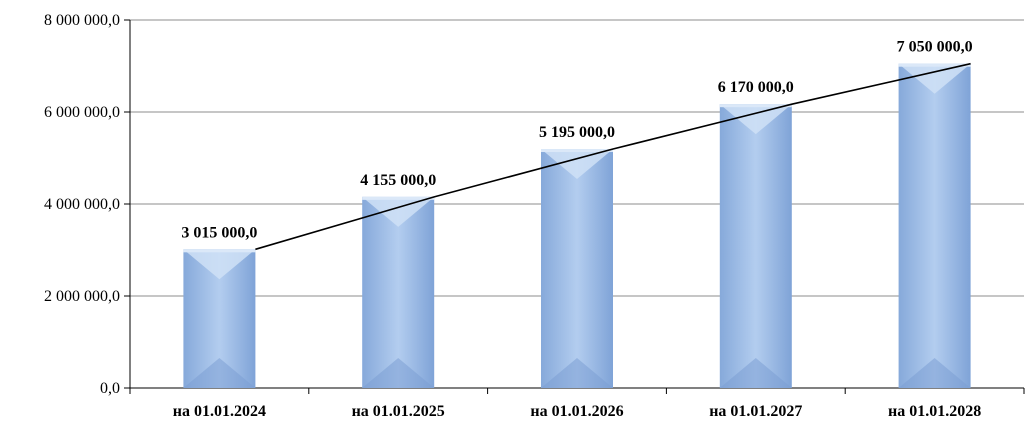 This screenshot has height=423, width=1033. Describe the element at coordinates (398, 411) in the screenshot. I see `x-tick-label: на 01.01.2025` at that location.